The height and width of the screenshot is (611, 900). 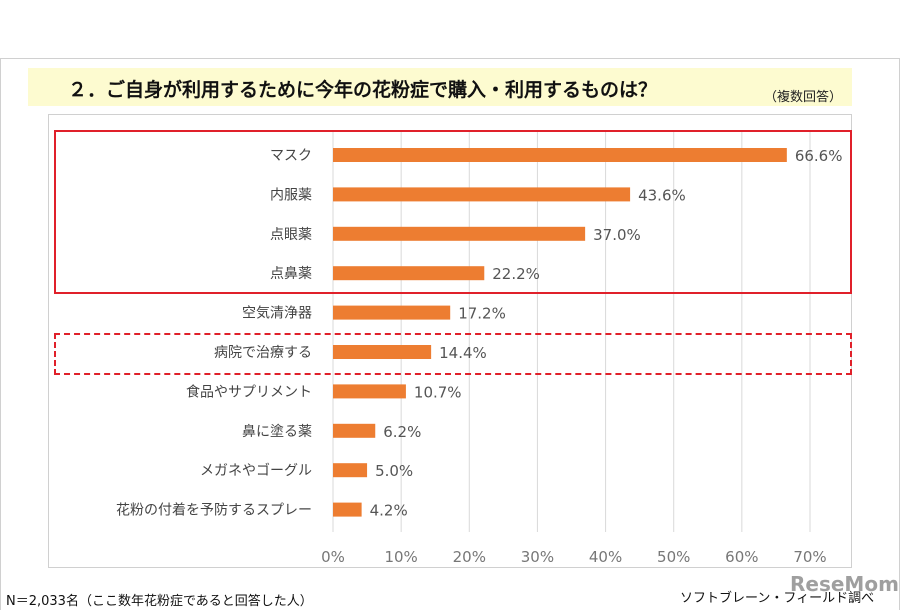 What do you see at coordinates (291, 156) in the screenshot?
I see `category-label: マスク` at bounding box center [291, 156].